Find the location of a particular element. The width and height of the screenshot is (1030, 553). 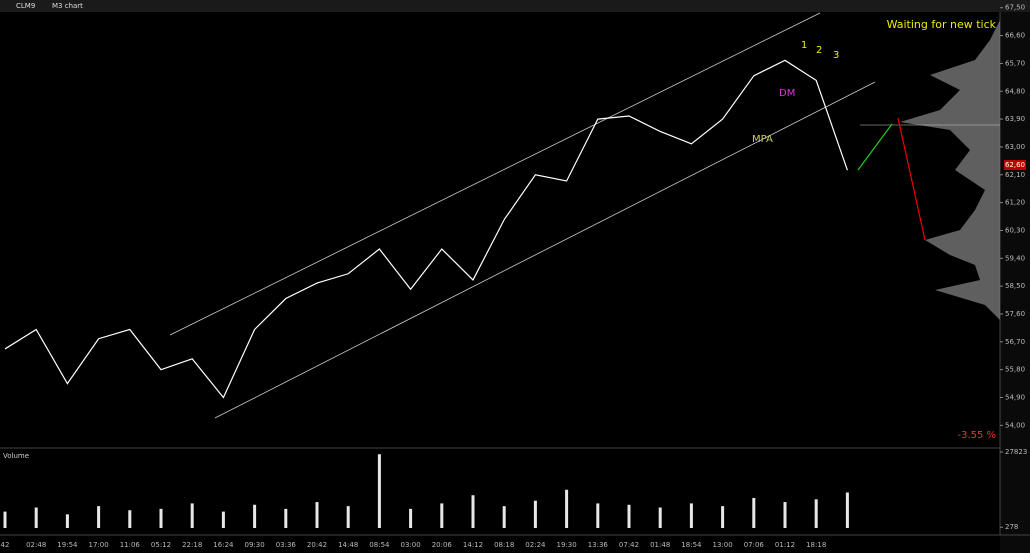

x-tick-label: 13:36 is located at coordinates (598, 545).